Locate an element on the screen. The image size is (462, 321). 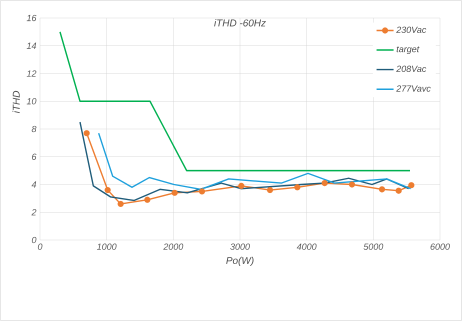
y-tick-label: 16 is located at coordinates (31, 18).